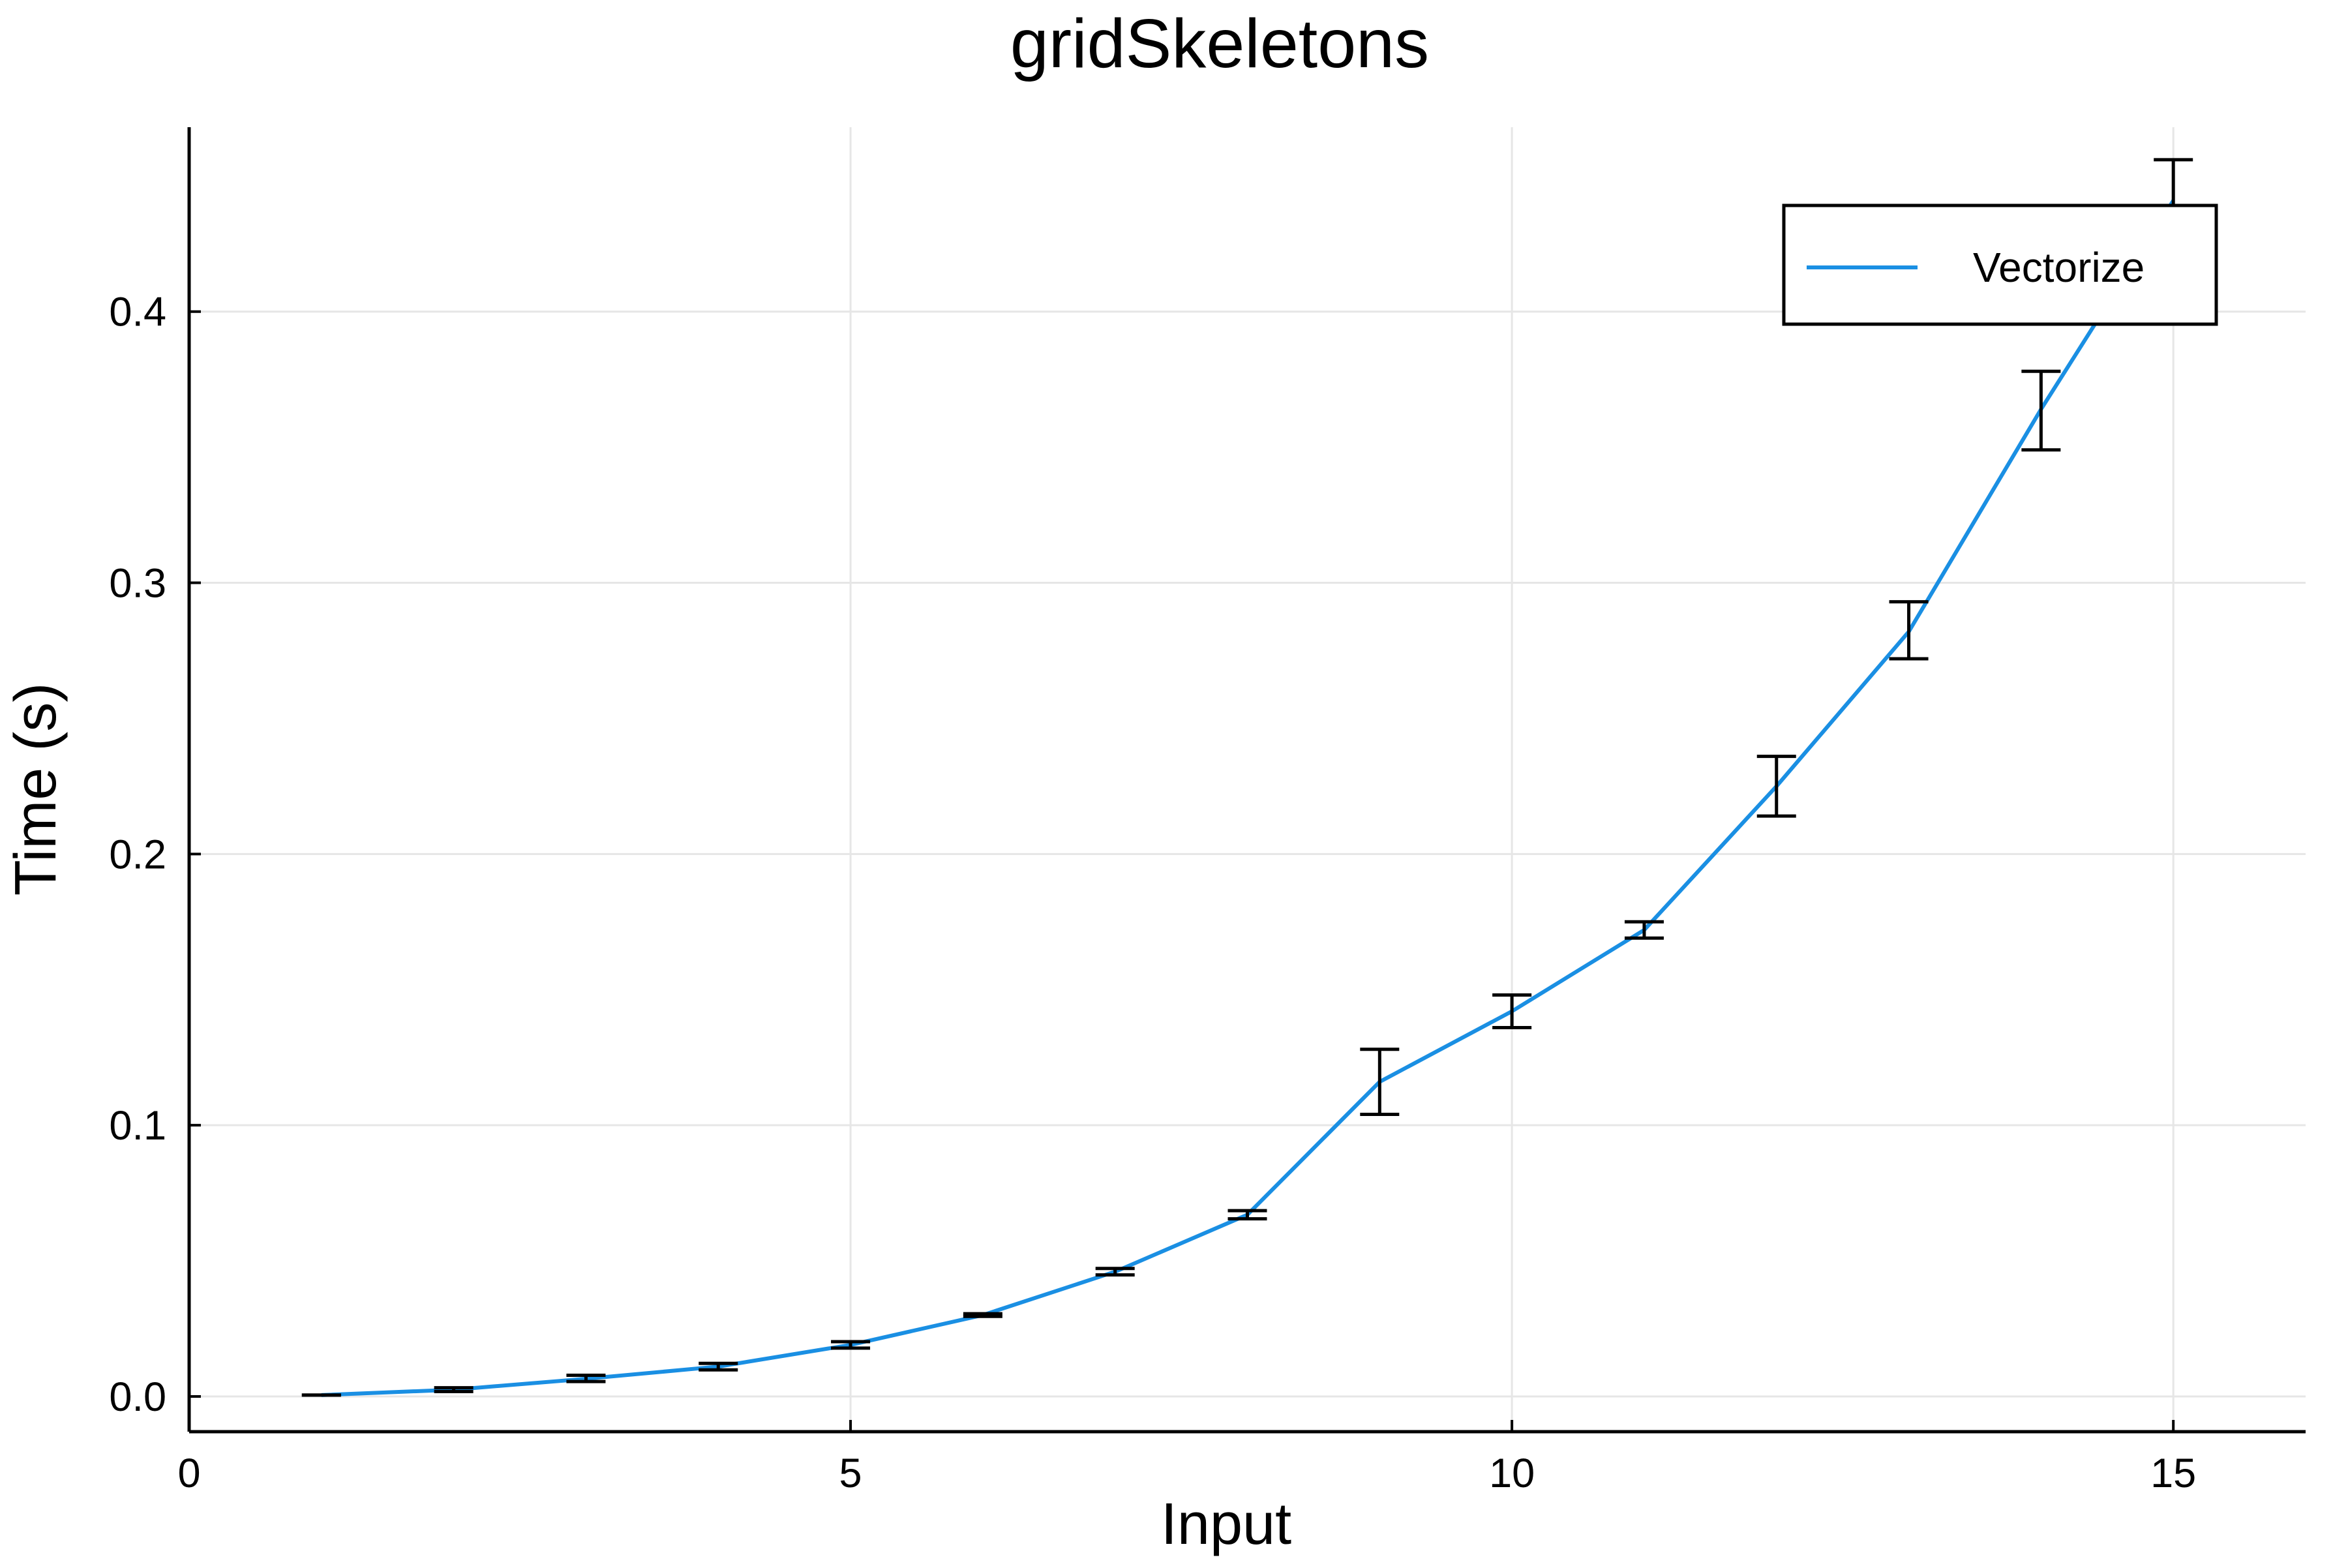 This screenshot has height=1568, width=2348. Describe the element at coordinates (138, 1397) in the screenshot. I see `y-tick-label: 0.0` at that location.